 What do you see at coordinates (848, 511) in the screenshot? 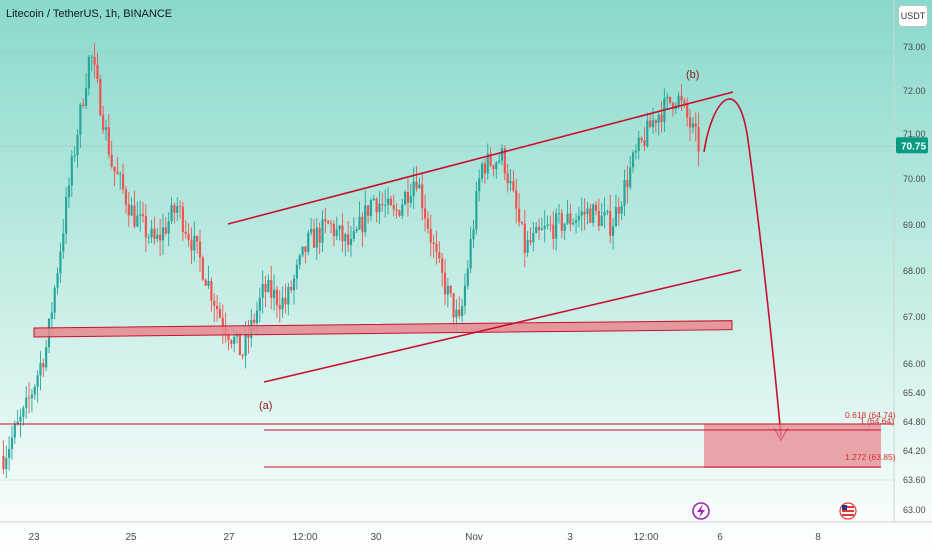
I see `flag-icon-us` at bounding box center [848, 511].